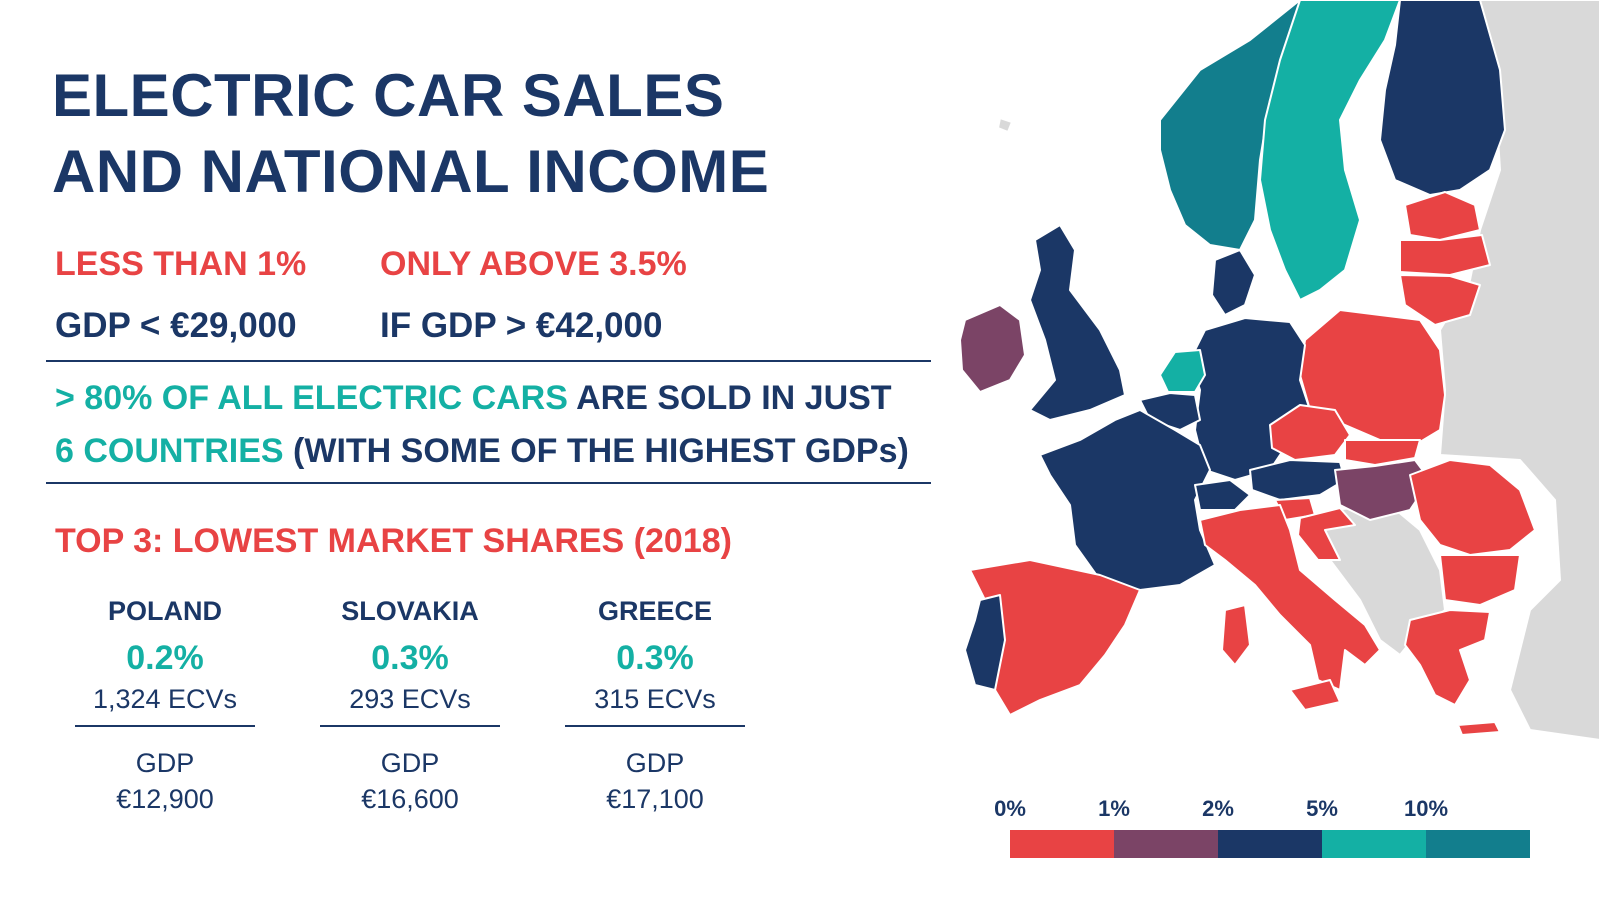  What do you see at coordinates (388, 95) in the screenshot?
I see `title-line-1: ELECTRIC CAR SALES` at bounding box center [388, 95].